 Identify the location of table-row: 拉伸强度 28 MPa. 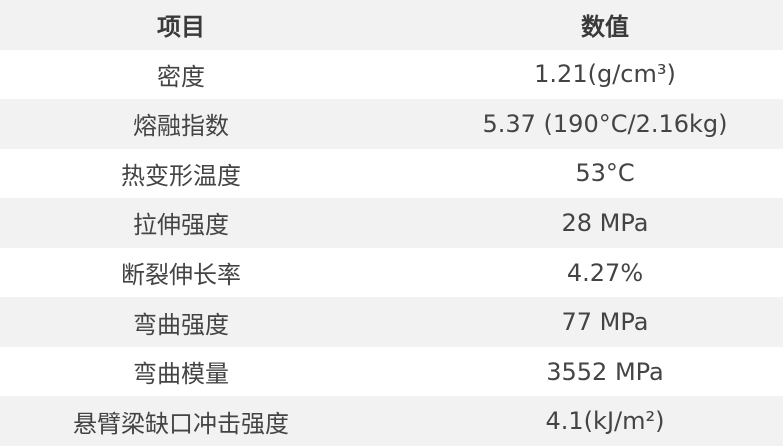
(391, 223).